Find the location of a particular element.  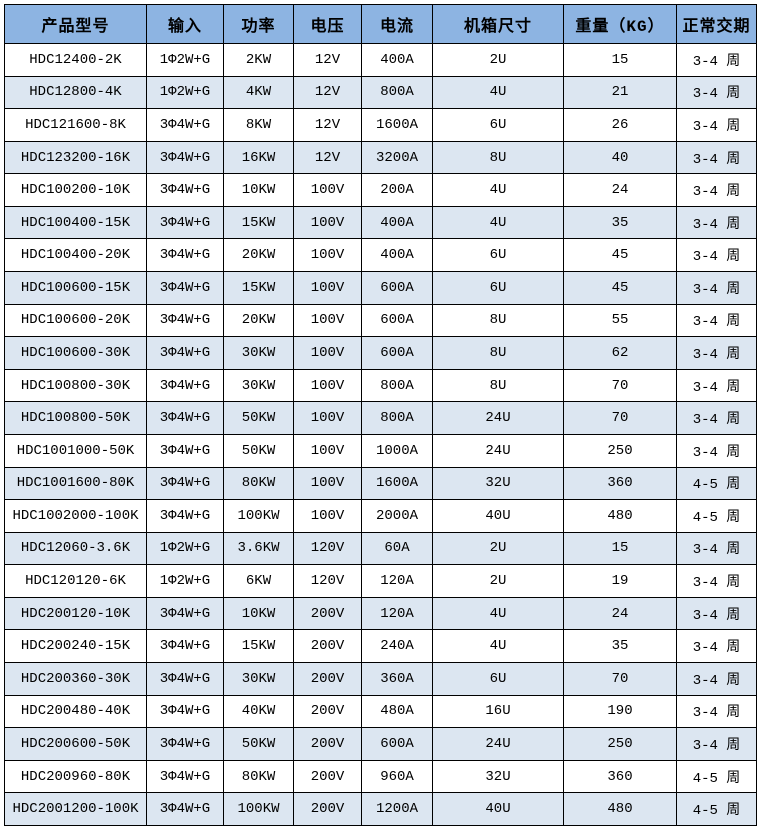

table-cell: 4U is located at coordinates (498, 222).